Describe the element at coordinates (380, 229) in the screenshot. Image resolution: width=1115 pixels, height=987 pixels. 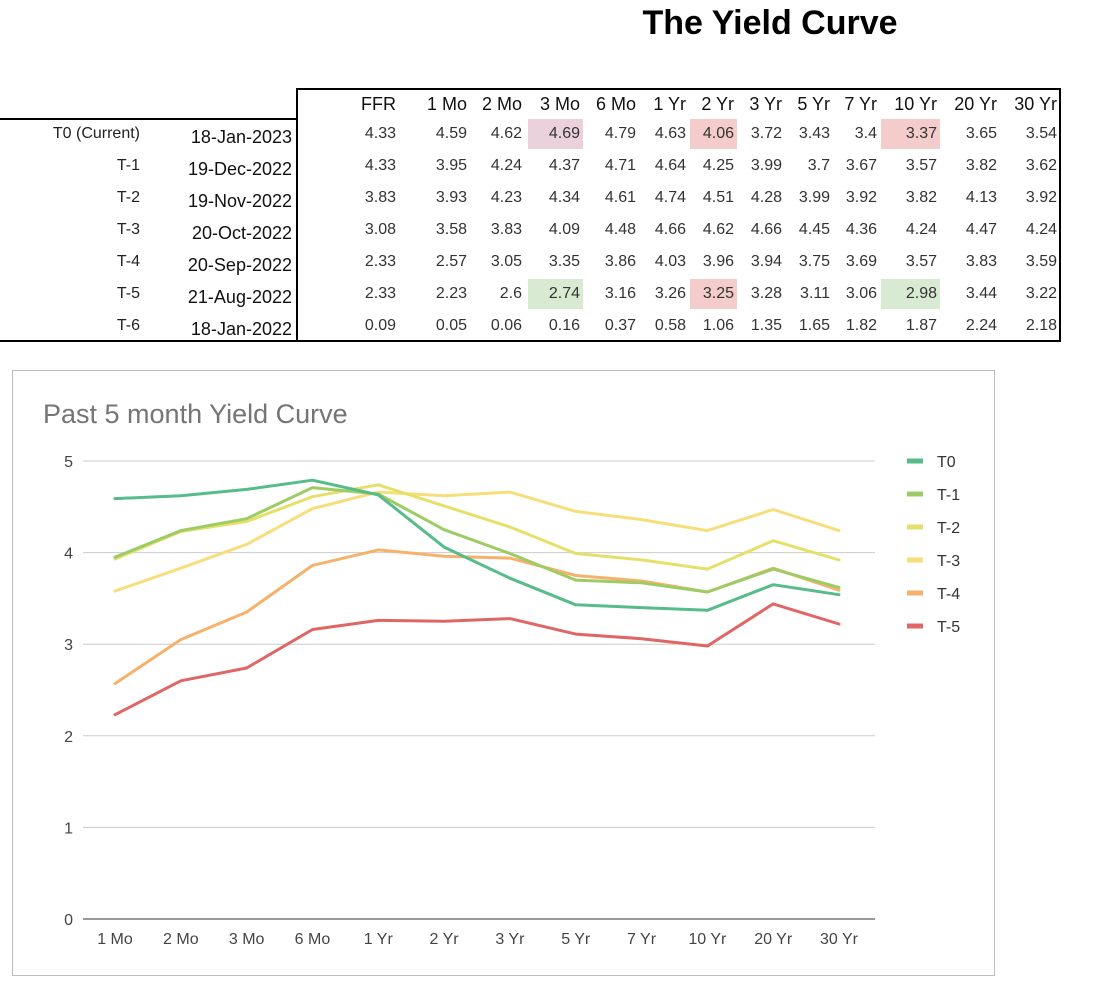
I see `table-cell: 3.08` at that location.